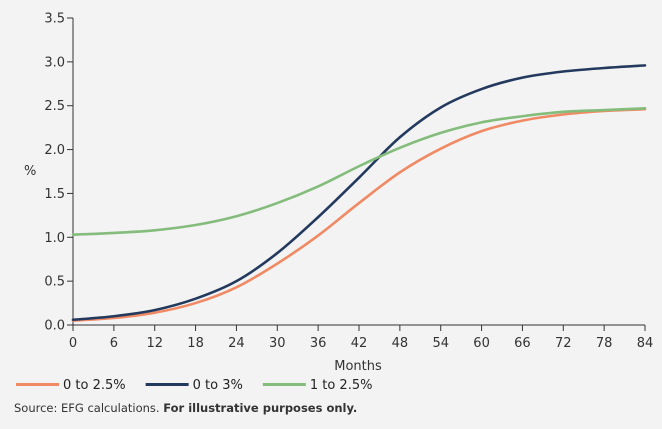 The width and height of the screenshot is (662, 429). What do you see at coordinates (54, 326) in the screenshot?
I see `y-tick-label: 0.0` at bounding box center [54, 326].